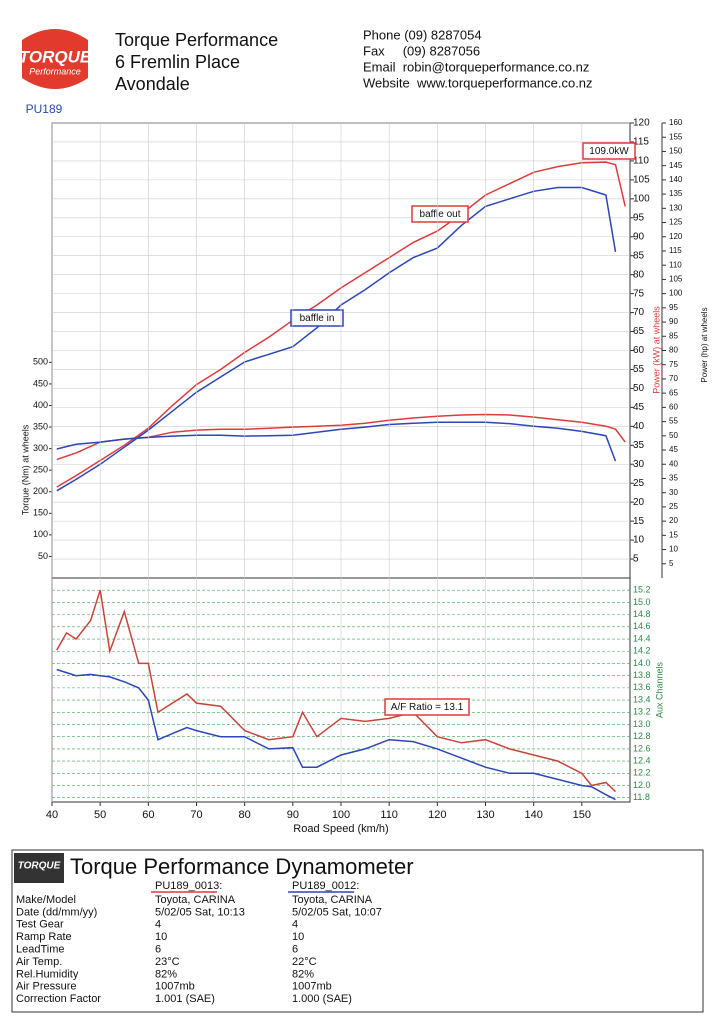 The image size is (723, 1024). I want to click on company-line: Torque Performance, so click(196, 40).